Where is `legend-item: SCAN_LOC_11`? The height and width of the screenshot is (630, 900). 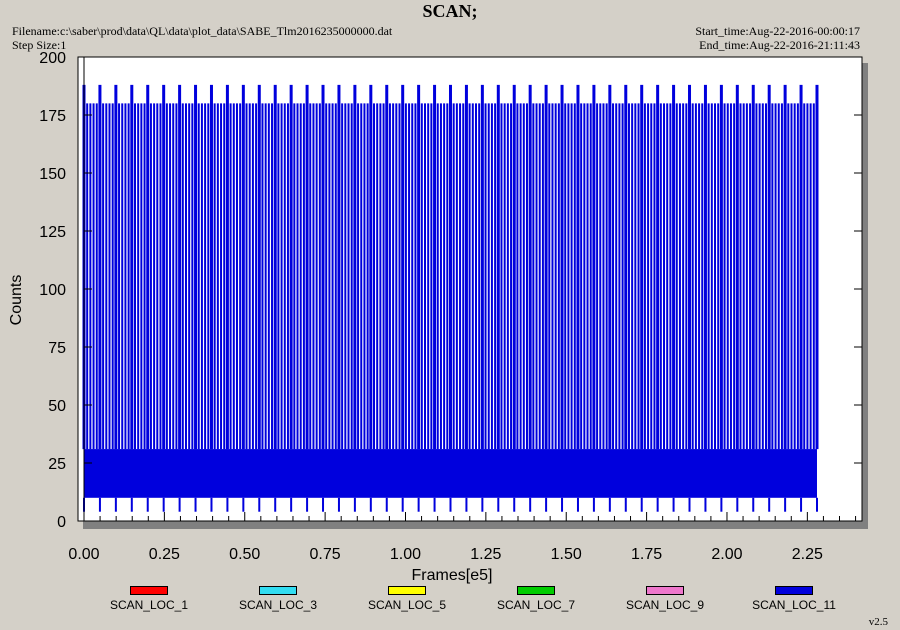
legend-item: SCAN_LOC_11 is located at coordinates (794, 599).